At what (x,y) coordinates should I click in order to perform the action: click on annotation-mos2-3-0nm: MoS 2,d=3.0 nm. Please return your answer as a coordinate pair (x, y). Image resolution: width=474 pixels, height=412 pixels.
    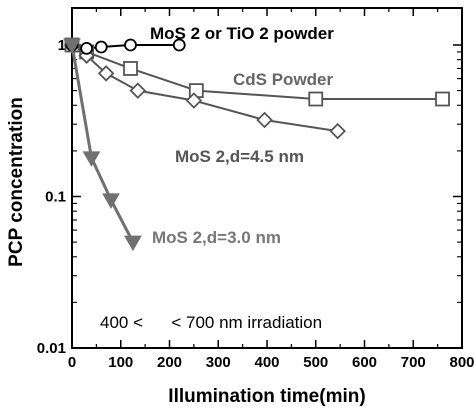
    Looking at the image, I should click on (216, 237).